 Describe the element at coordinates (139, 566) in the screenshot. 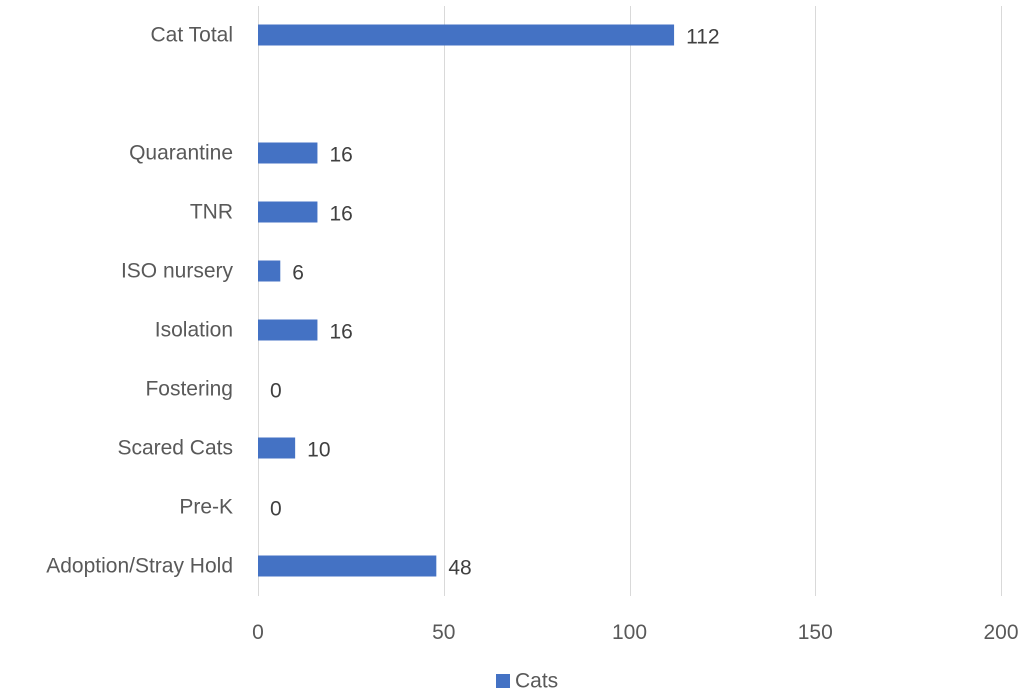

I see `category-label: Adoption/Stray Hold` at that location.